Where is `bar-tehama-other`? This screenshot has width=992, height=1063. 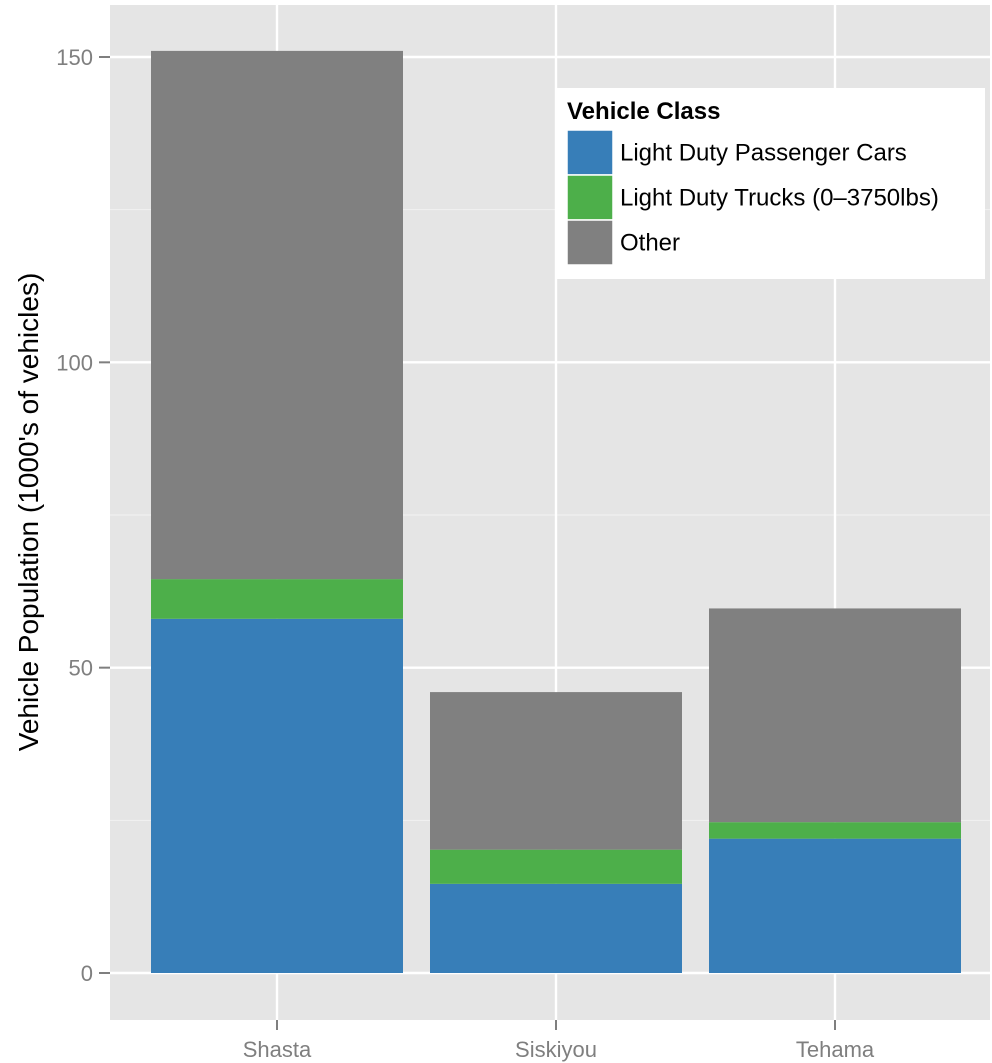 bar-tehama-other is located at coordinates (835, 715).